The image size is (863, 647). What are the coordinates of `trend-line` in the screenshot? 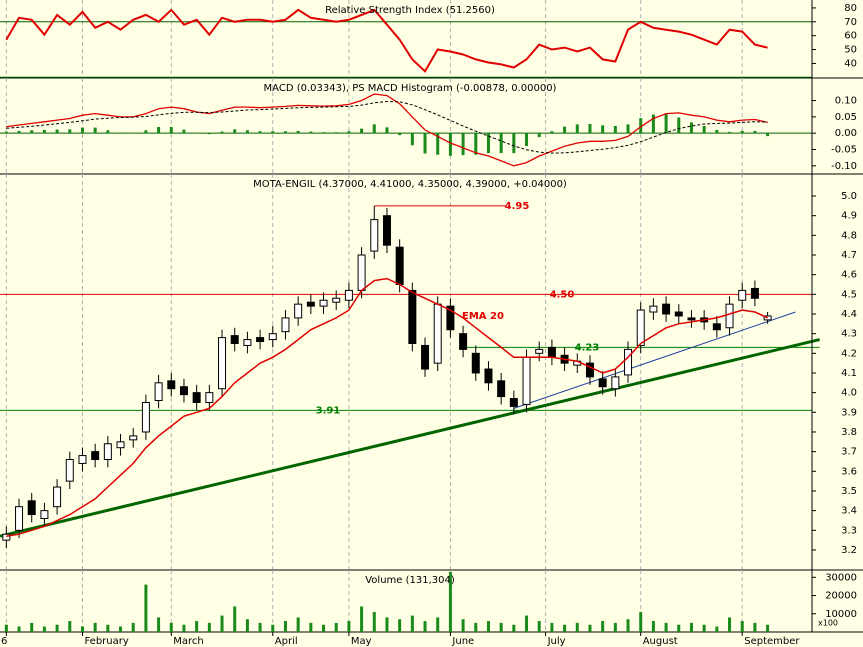 It's located at (654, 360).